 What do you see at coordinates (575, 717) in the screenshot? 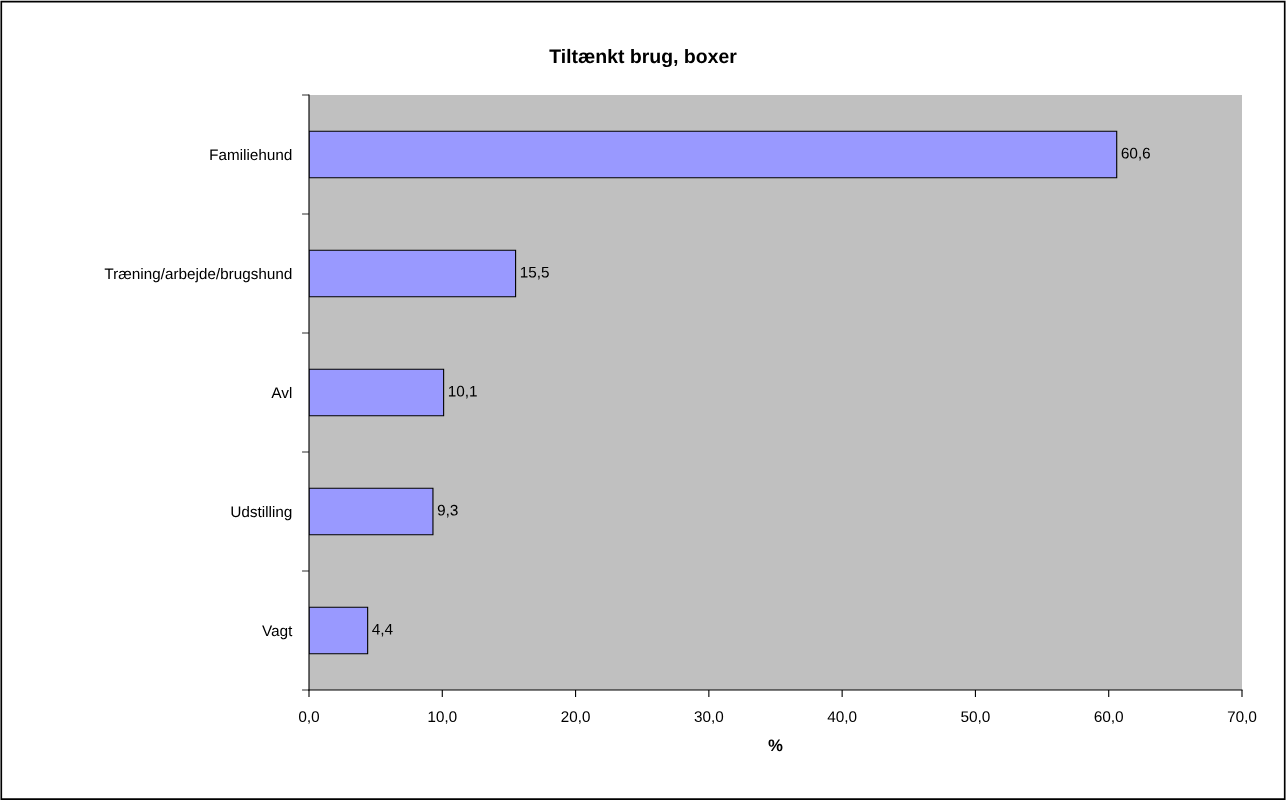
I see `x-tick-label: 20,0` at bounding box center [575, 717].